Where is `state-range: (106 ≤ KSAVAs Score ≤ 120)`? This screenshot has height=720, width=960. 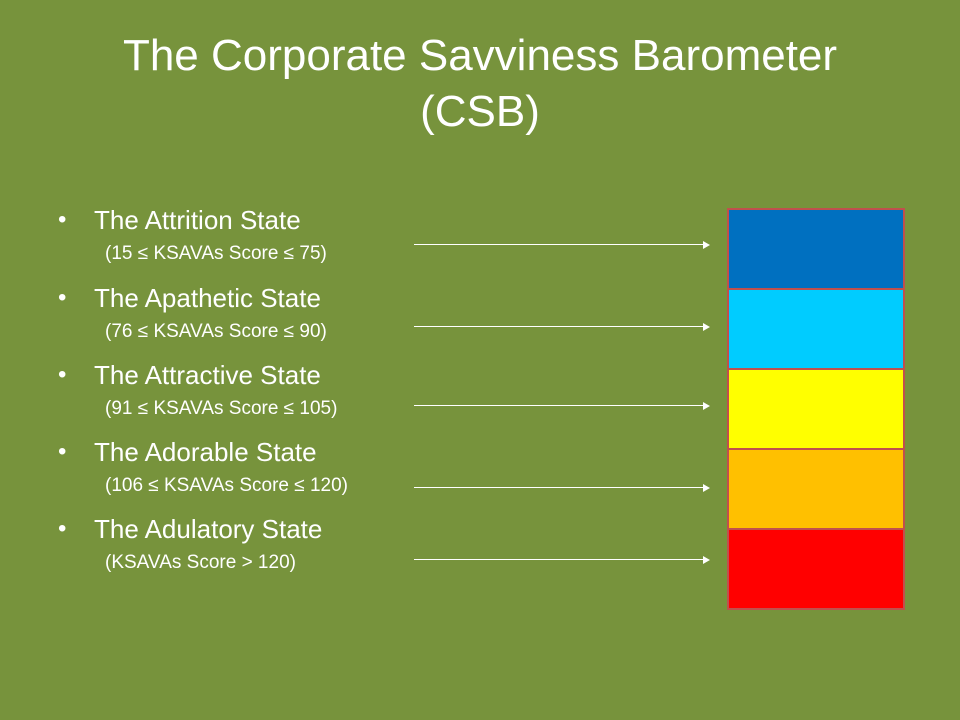
state-range: (106 ≤ KSAVAs Score ≤ 120) is located at coordinates (226, 485).